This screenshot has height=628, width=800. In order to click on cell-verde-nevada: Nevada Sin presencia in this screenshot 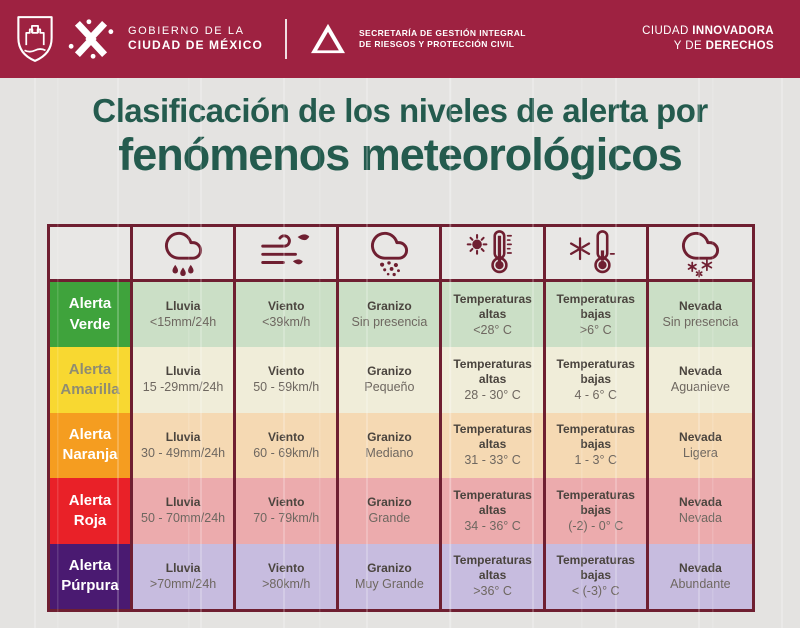, I will do `click(700, 315)`.